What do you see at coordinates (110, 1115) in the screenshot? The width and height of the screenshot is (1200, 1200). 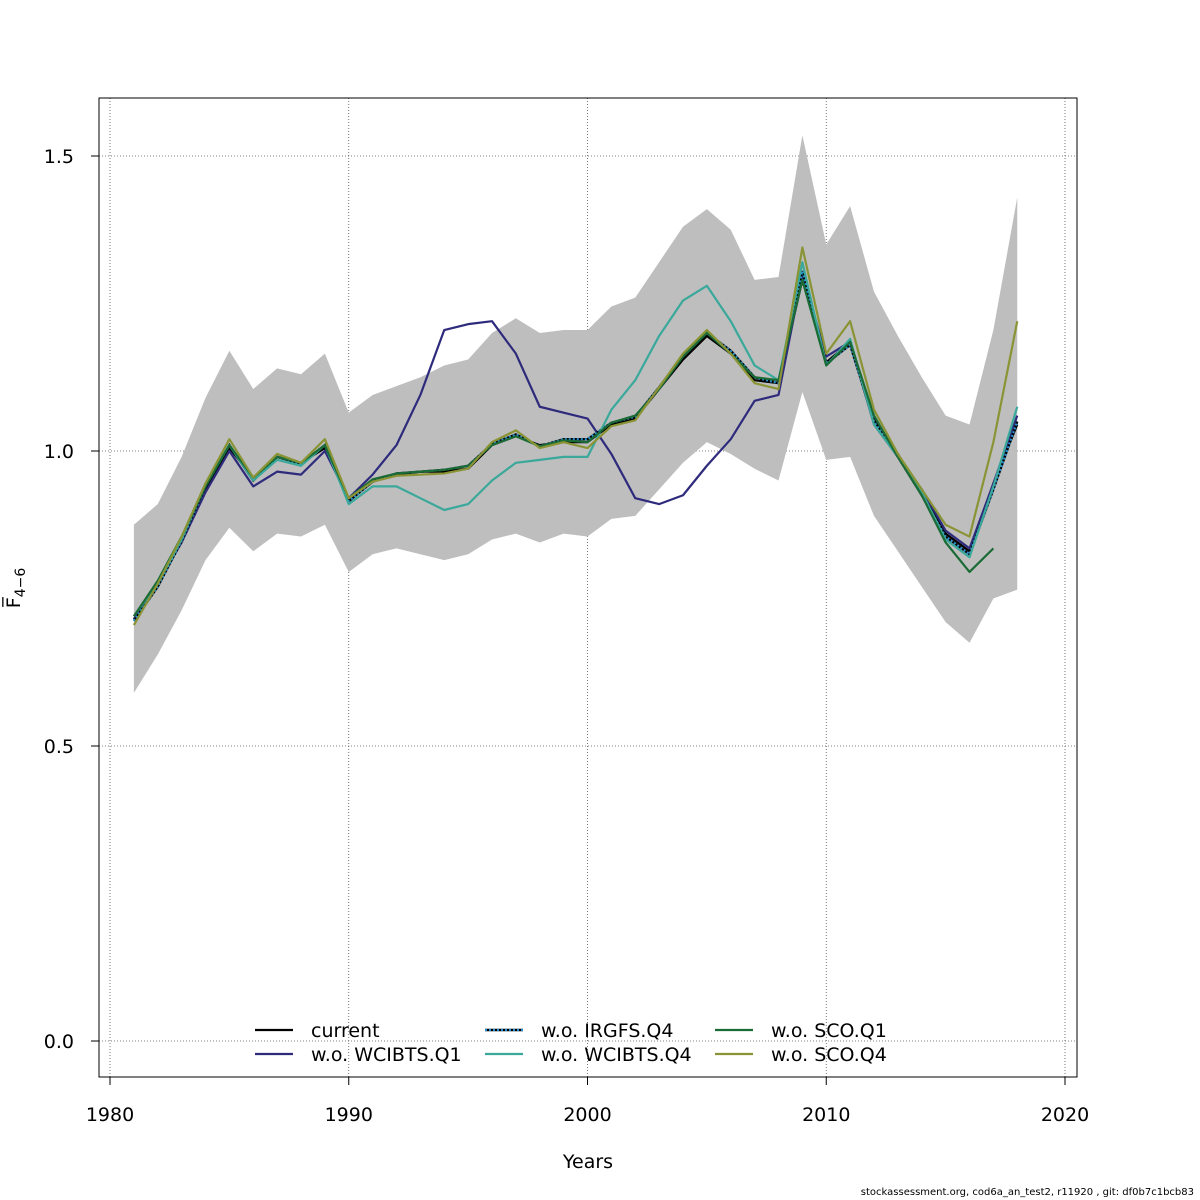 I see `x-tick-label: 1980` at bounding box center [110, 1115].